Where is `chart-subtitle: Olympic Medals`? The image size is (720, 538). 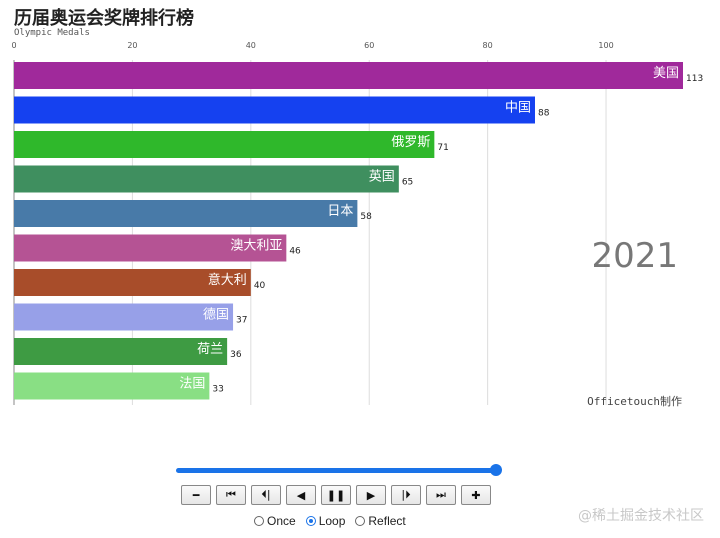 chart-subtitle: Olympic Medals is located at coordinates (52, 33).